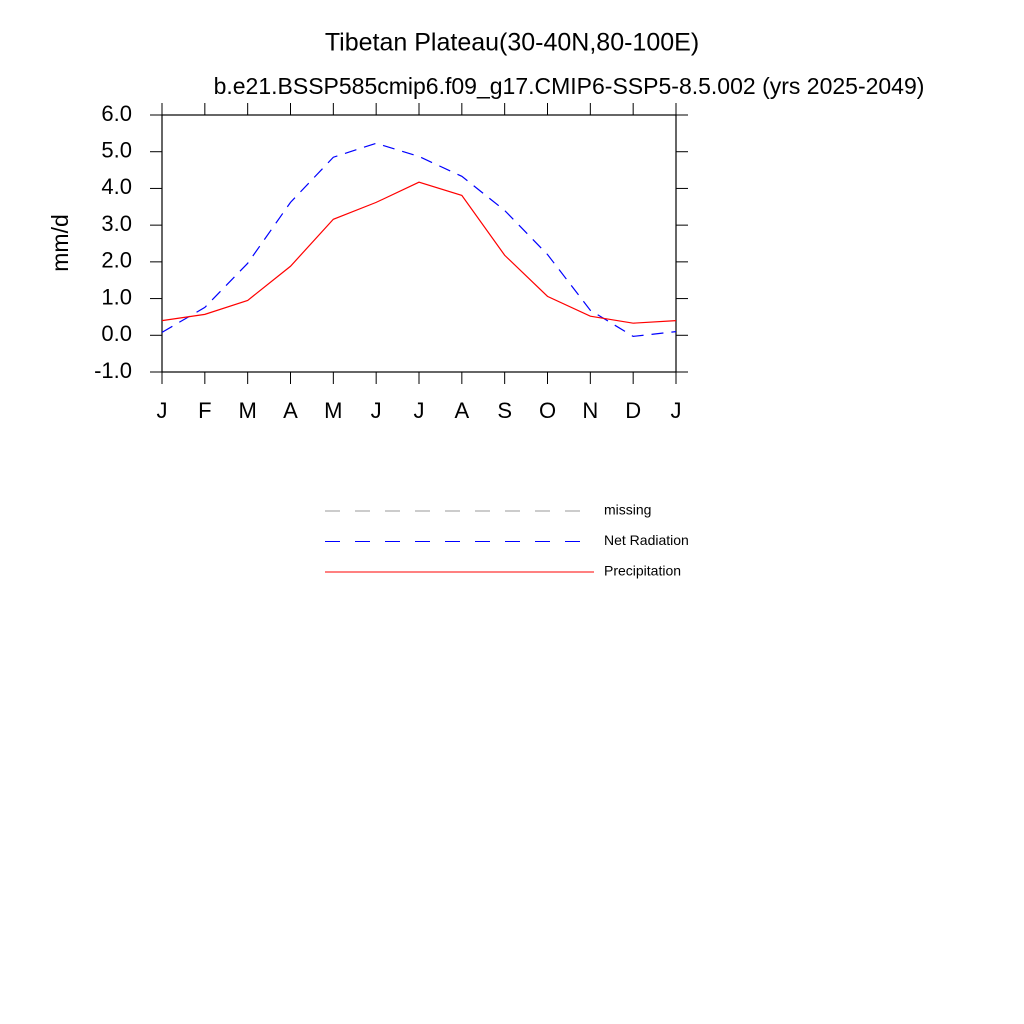 Image resolution: width=1024 pixels, height=1024 pixels. What do you see at coordinates (512, 43) in the screenshot?
I see `chart-title: Tibetan Plateau(30-40N,80-100E)` at bounding box center [512, 43].